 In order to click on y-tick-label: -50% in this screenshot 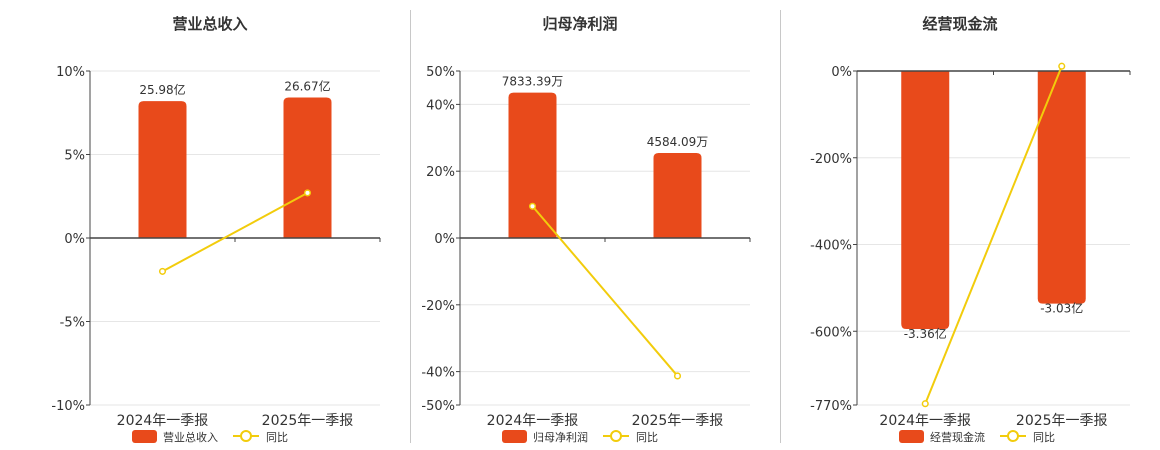, I will do `click(438, 406)`.